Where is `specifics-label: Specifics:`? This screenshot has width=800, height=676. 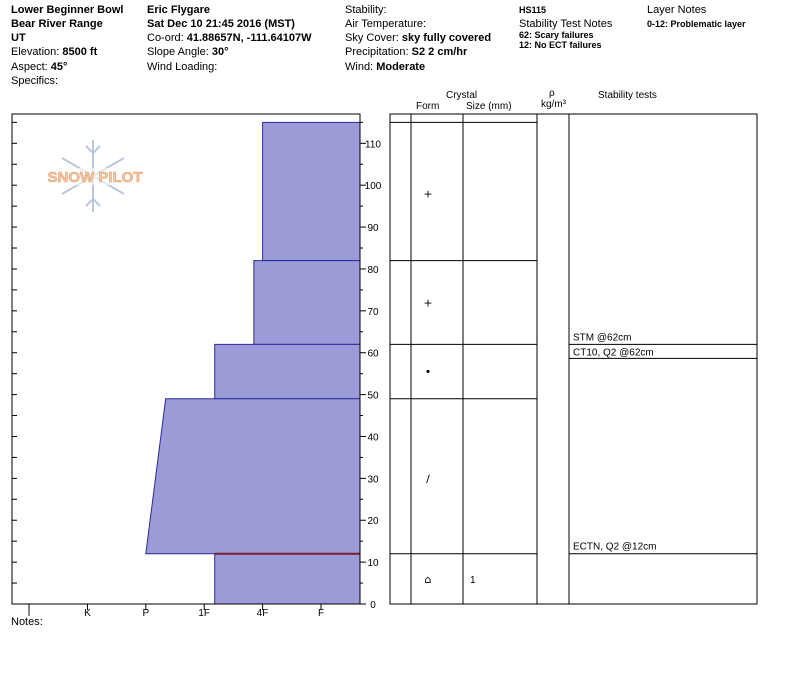
specifics-label: Specifics: is located at coordinates (35, 81).